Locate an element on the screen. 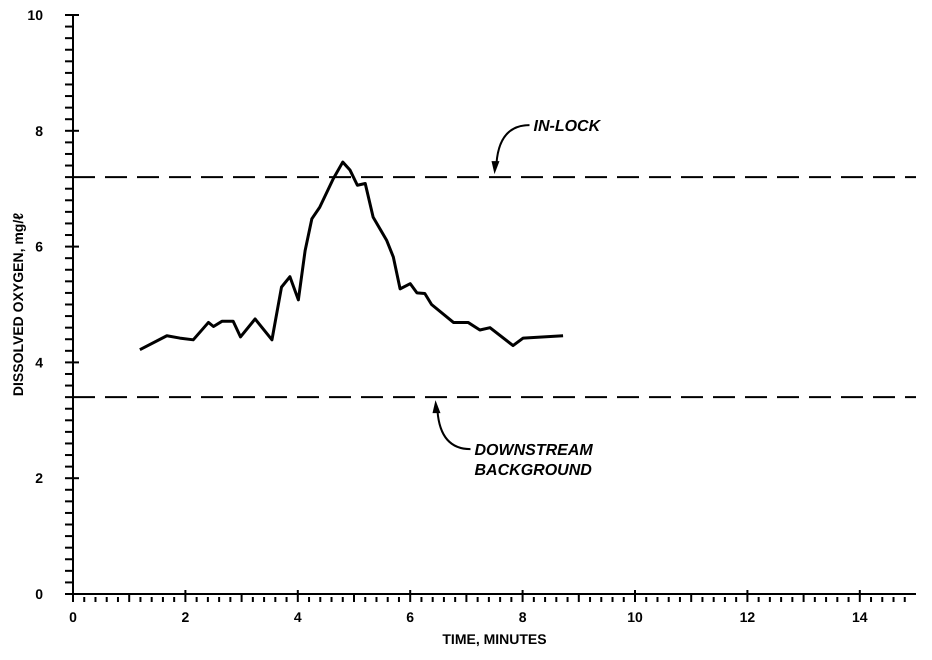  x-tick-label: 6 is located at coordinates (410, 617).